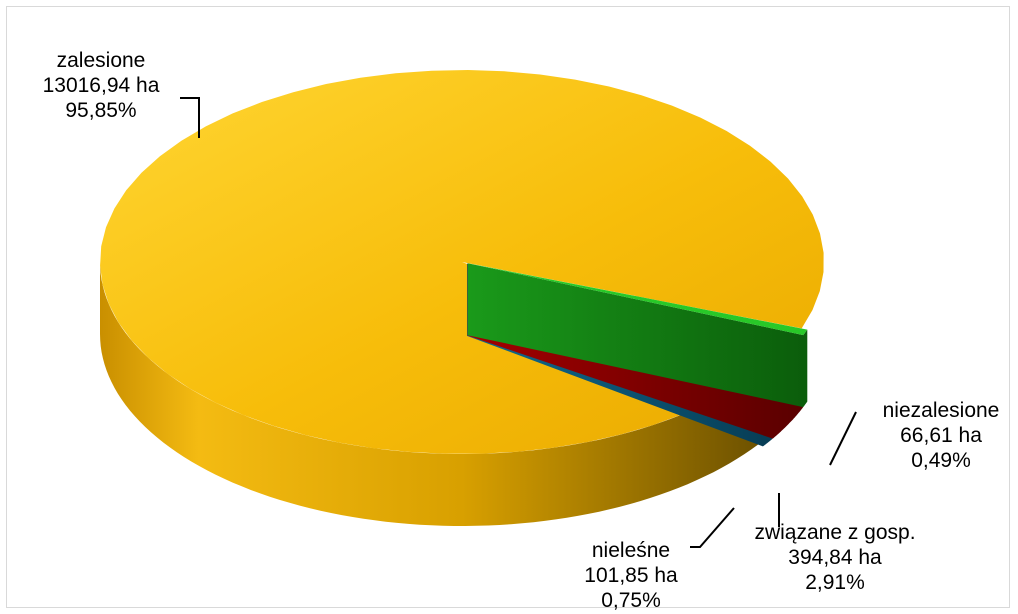 The image size is (1018, 614). Describe the element at coordinates (941, 460) in the screenshot. I see `label-percent: 0,49%` at that location.